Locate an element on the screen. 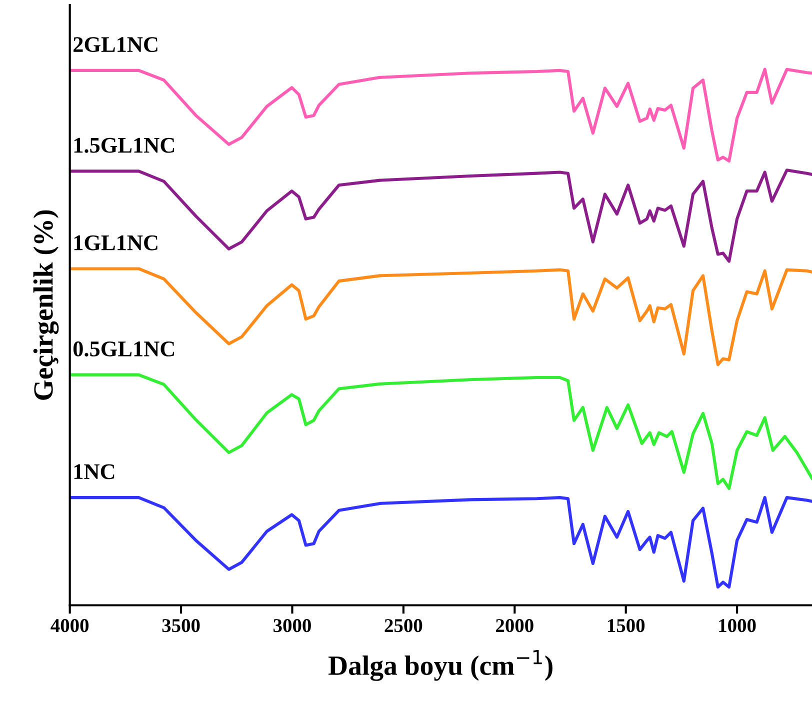  x-axis-title: Dalga boyu (cm$^{−1}$) is located at coordinates (440, 665).